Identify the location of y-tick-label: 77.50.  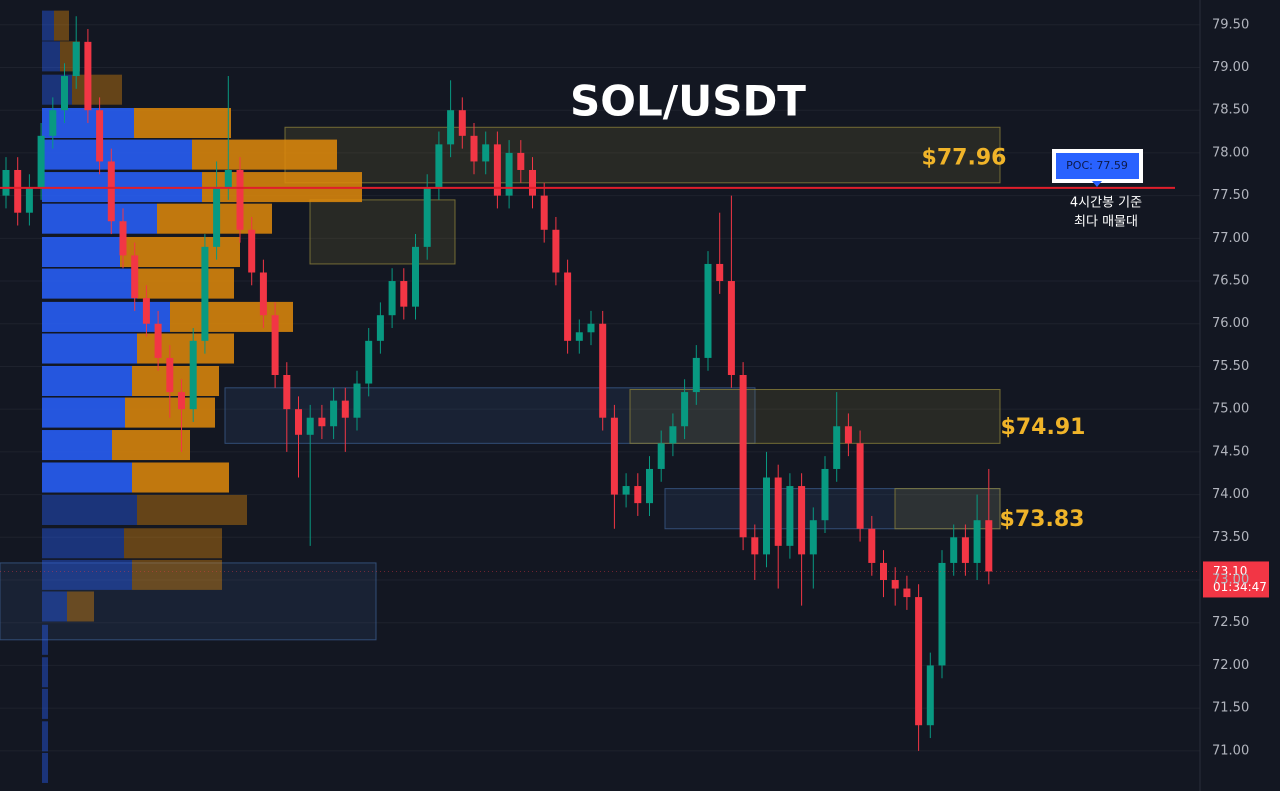
(1230, 195).